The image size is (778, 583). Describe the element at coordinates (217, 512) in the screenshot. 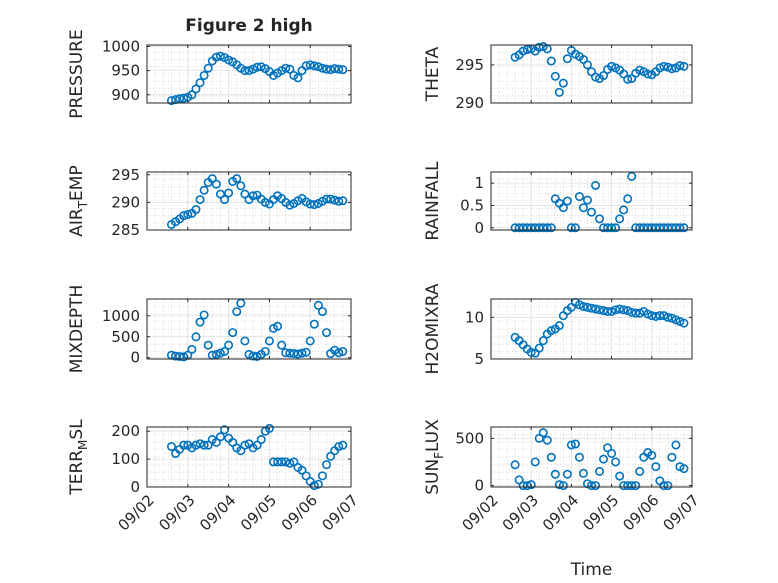

I see `x-tick-label: 09/04` at that location.